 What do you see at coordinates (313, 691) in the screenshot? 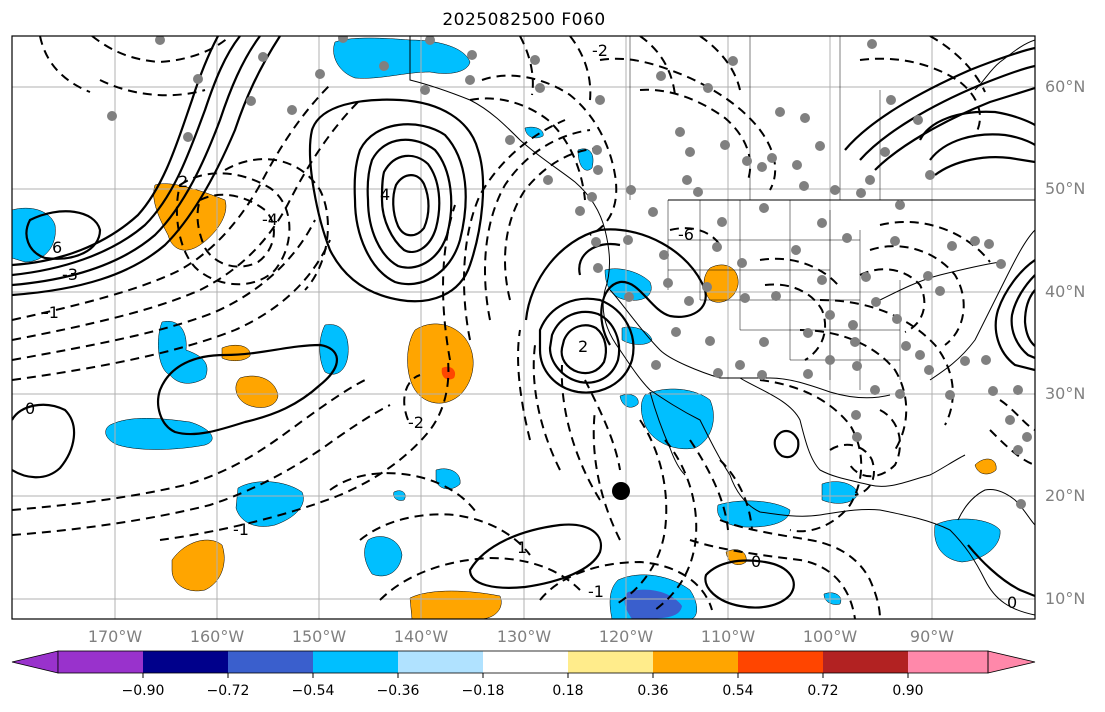
I see `colorbar-tick-label: −0.54` at bounding box center [313, 691].